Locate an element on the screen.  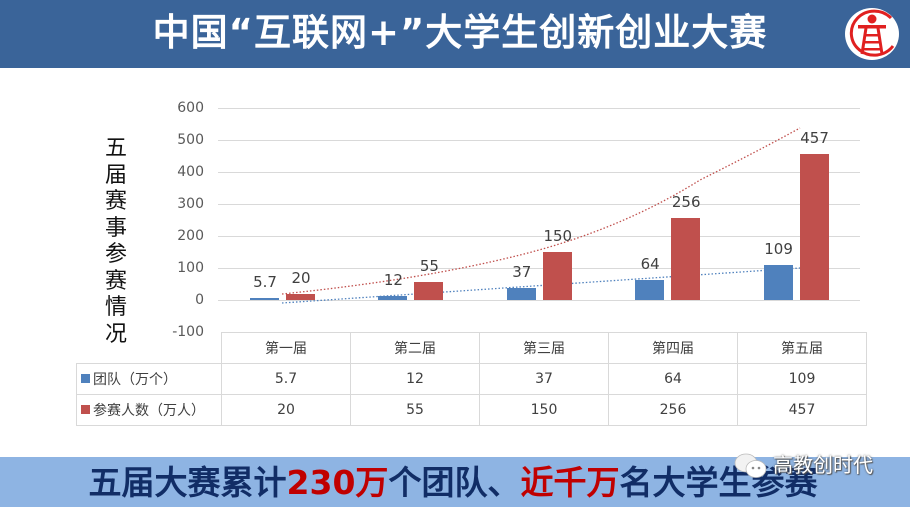
row-header: 参赛人数（万人） is located at coordinates (149, 410).